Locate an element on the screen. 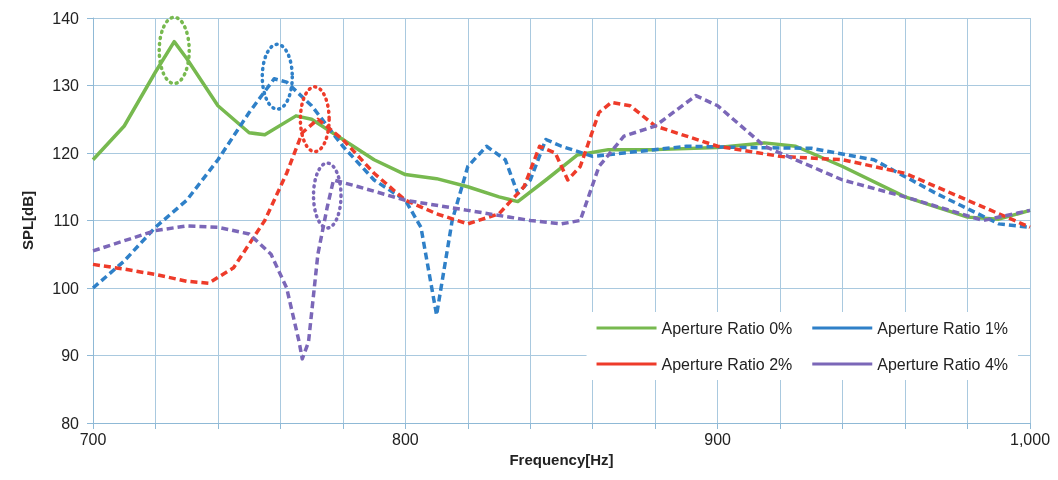  x-axis-title: Frequency[Hz] is located at coordinates (561, 459).